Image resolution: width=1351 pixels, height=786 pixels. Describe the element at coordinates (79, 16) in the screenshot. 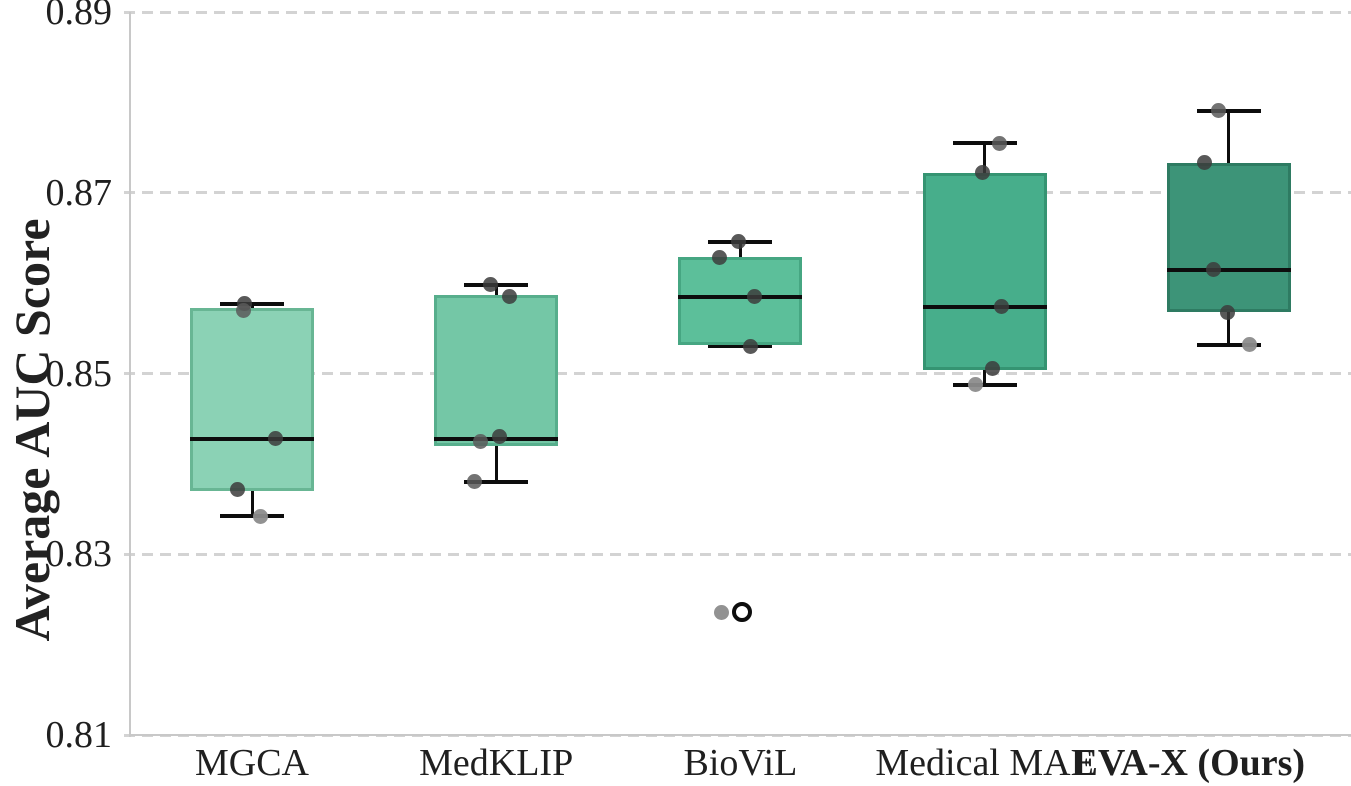

I see `y-tick-label-0.89: 0.89` at that location.